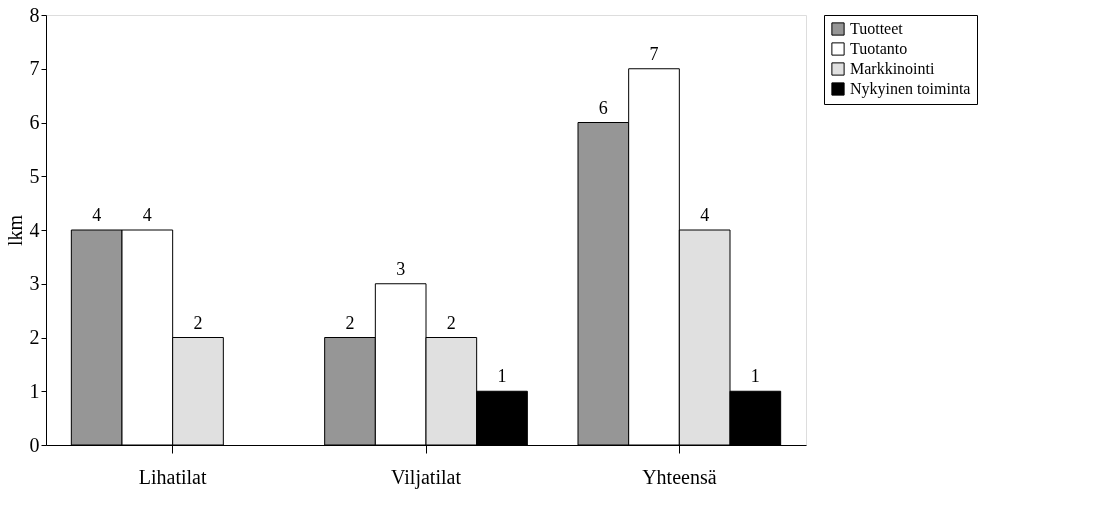 The width and height of the screenshot is (1105, 530). I want to click on x-tick-label: Lihatilat, so click(172, 476).